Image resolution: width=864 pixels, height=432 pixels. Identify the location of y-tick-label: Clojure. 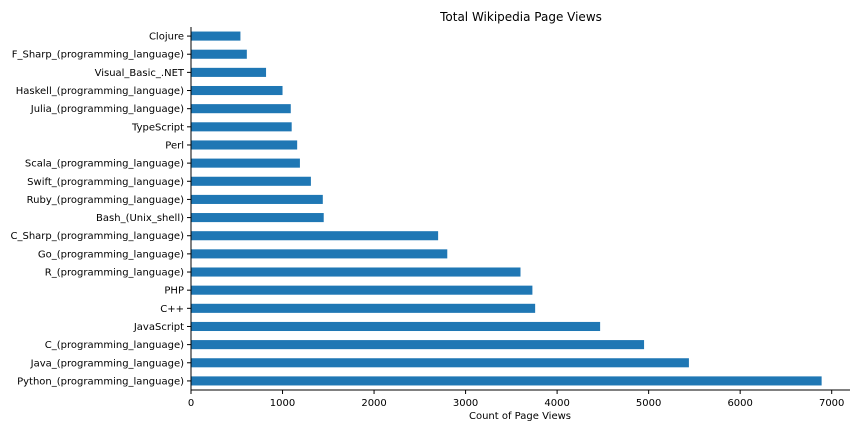
(166, 37).